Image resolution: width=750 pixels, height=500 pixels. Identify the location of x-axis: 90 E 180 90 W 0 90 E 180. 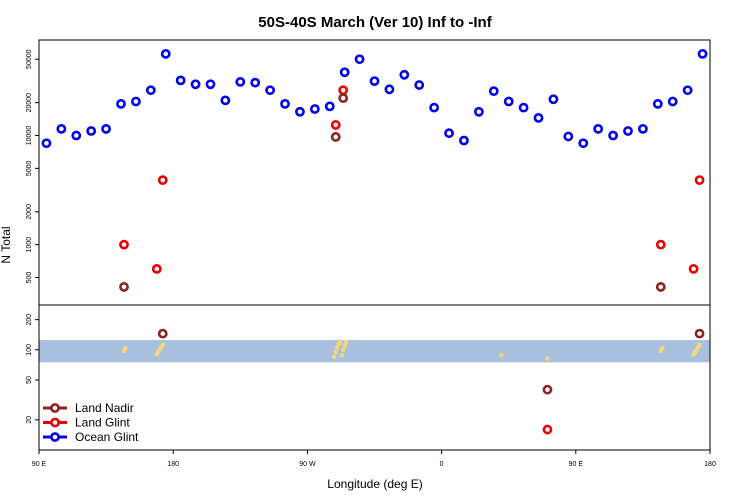
(374, 459).